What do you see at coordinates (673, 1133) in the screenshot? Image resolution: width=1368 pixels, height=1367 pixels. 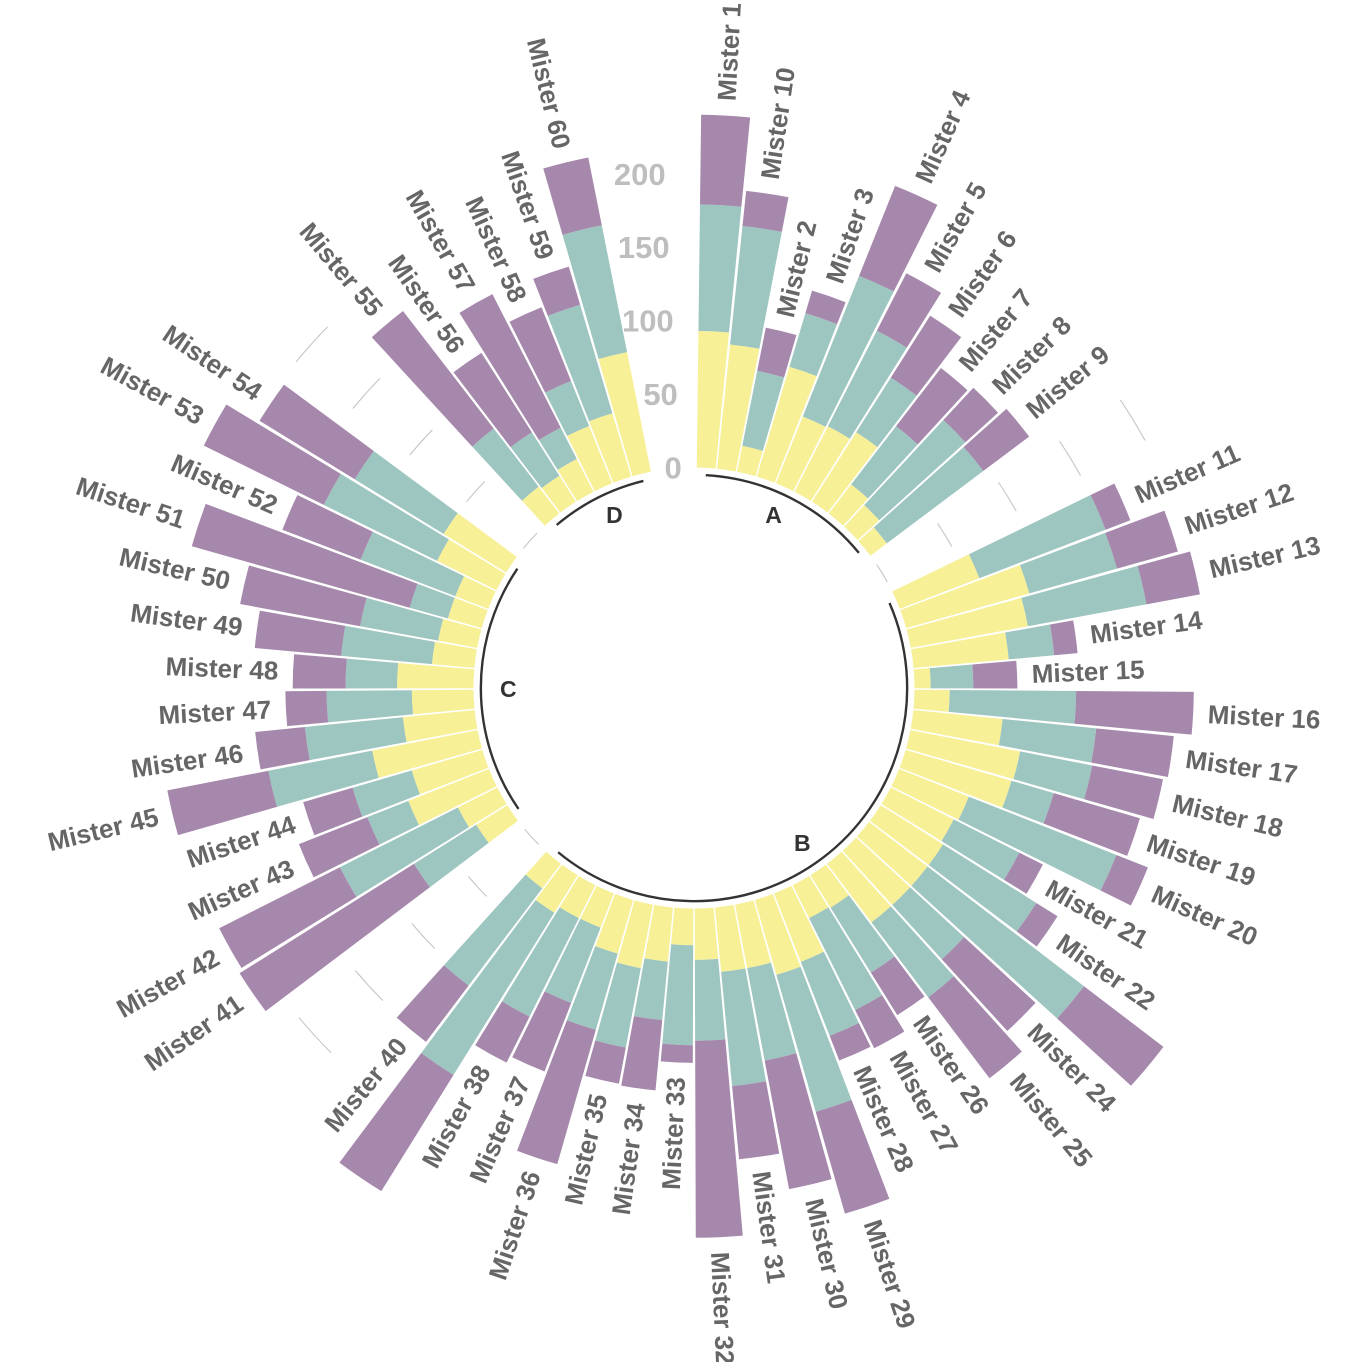 I see `svg-text: Mister 33` at bounding box center [673, 1133].